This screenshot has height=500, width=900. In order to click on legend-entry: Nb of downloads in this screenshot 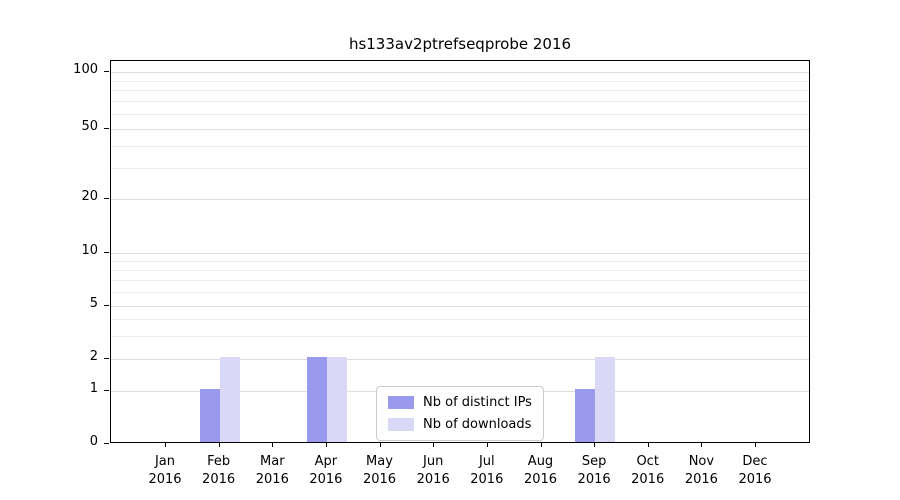, I will do `click(460, 424)`.